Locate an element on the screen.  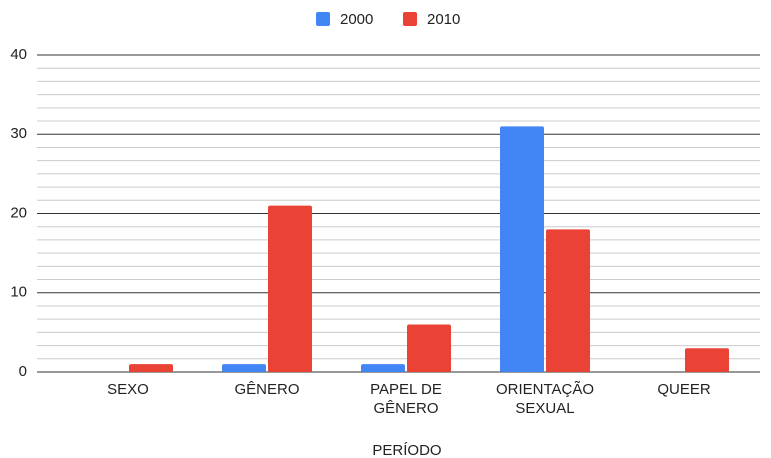
x-tick-label: SEXO is located at coordinates (128, 389).